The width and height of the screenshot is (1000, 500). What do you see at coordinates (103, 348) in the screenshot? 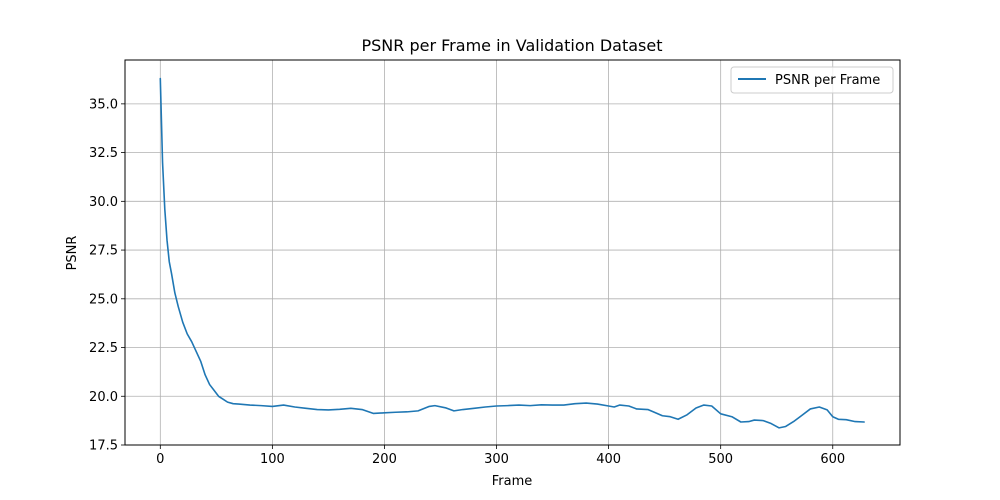
I see `y-tick-label: 22.5` at bounding box center [103, 348].